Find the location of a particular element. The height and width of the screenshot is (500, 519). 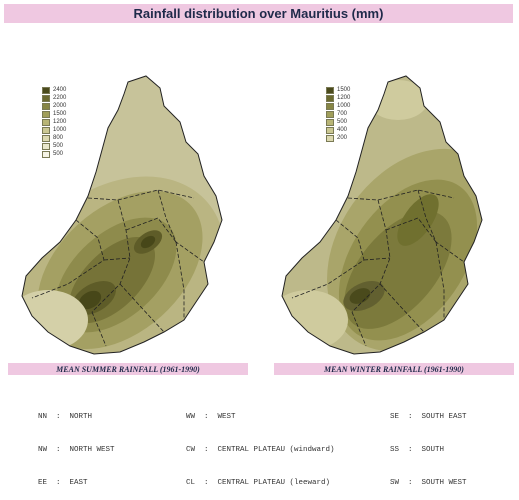

legend-entry: 200 is located at coordinates (342, 138).